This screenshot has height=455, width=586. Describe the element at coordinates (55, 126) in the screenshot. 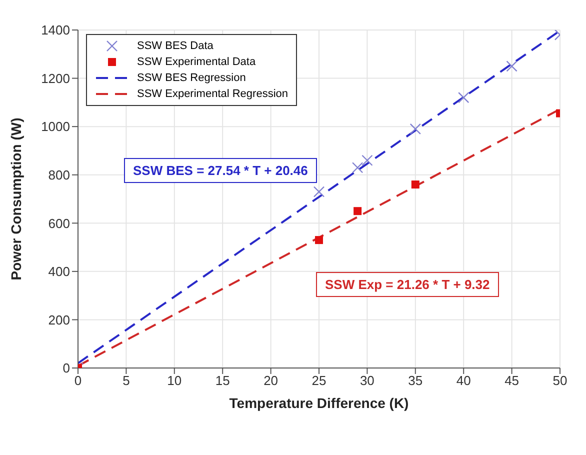

I see `y-tick-label: 1000` at that location.